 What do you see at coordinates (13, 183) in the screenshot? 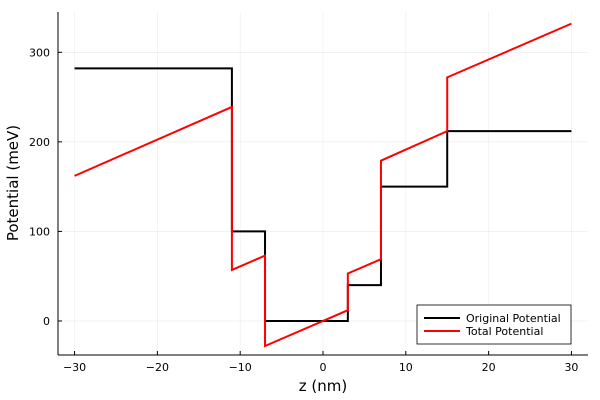
I see `y-axis-title: Potential (meV)` at bounding box center [13, 183].